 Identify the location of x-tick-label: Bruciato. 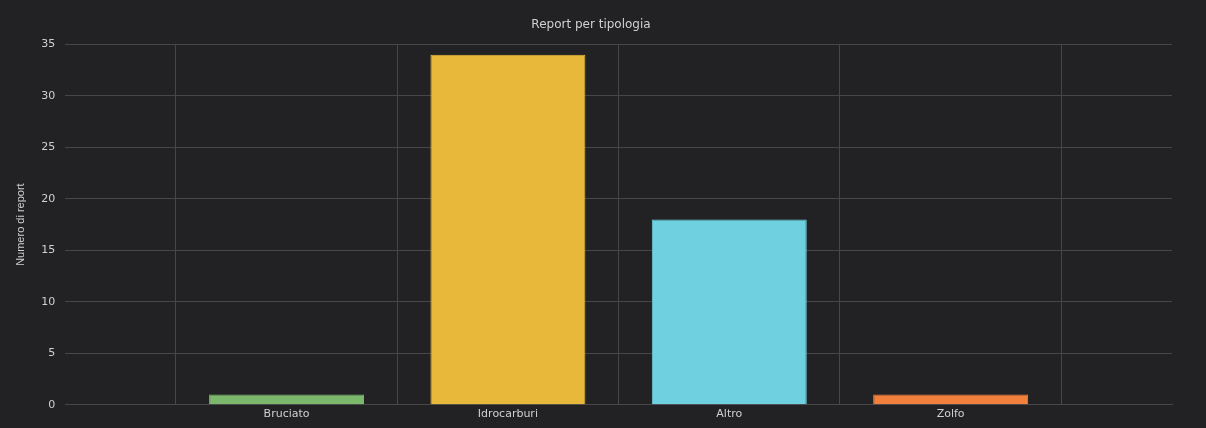
(286, 414).